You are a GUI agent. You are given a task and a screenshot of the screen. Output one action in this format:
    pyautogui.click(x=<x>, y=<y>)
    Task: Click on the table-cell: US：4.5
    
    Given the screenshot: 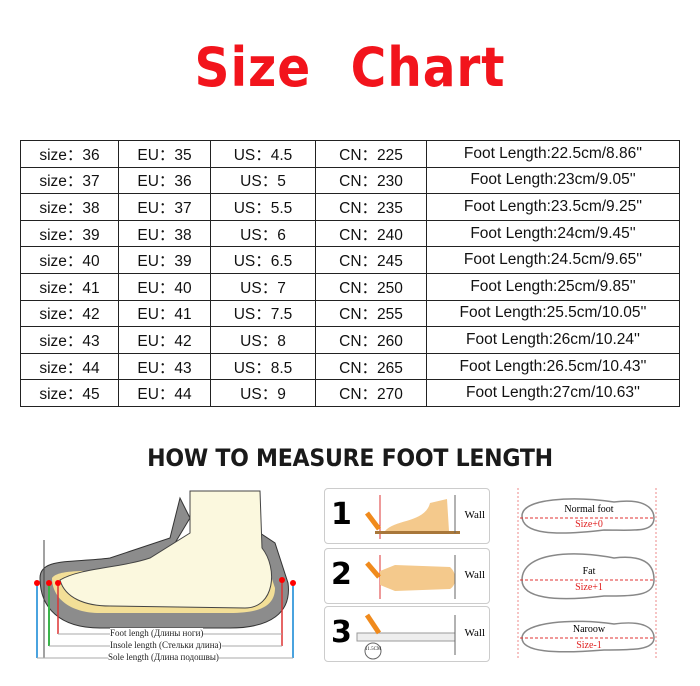 What is the action you would take?
    pyautogui.click(x=263, y=154)
    